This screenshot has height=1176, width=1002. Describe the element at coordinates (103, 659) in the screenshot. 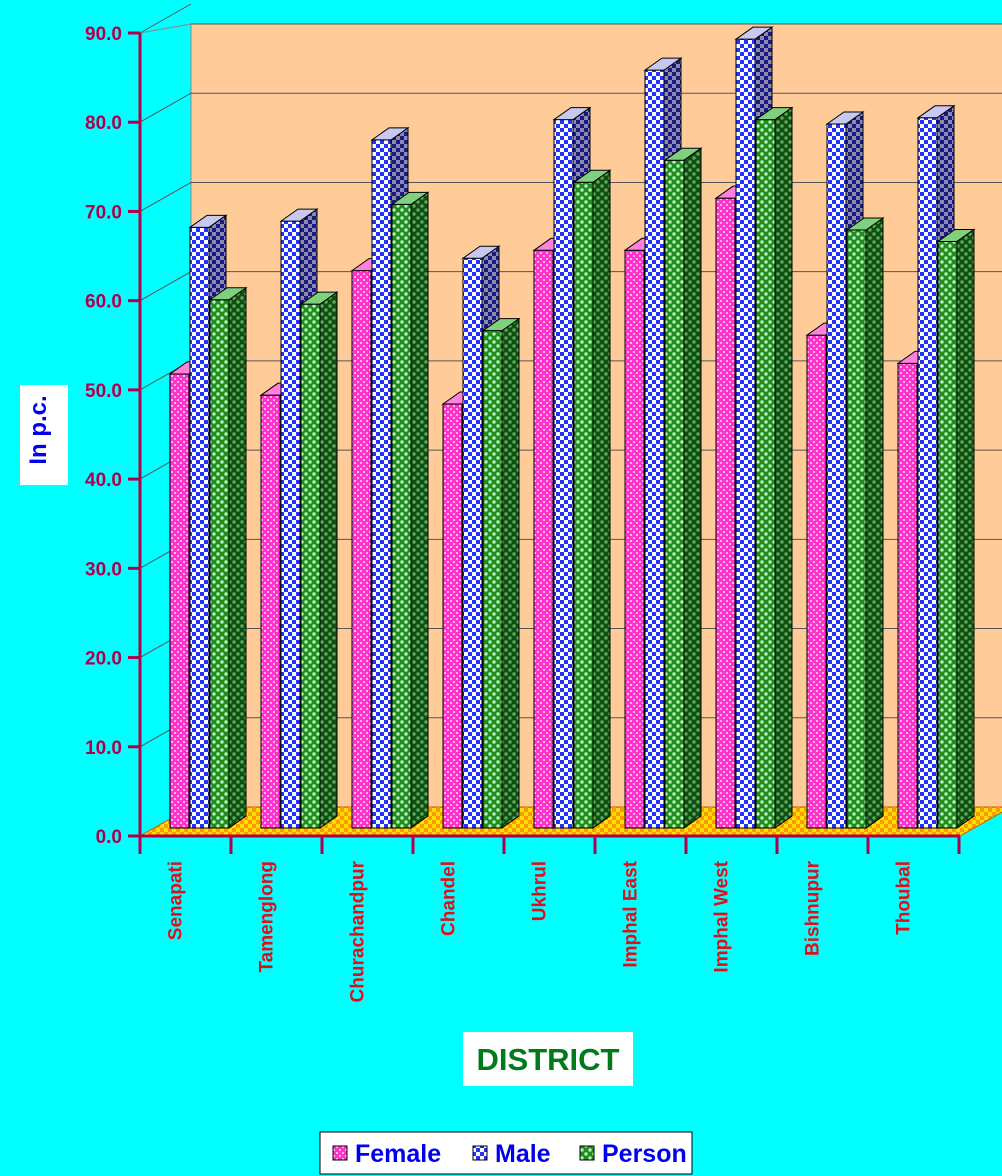

I see `y-tick-label: 20.0` at that location.